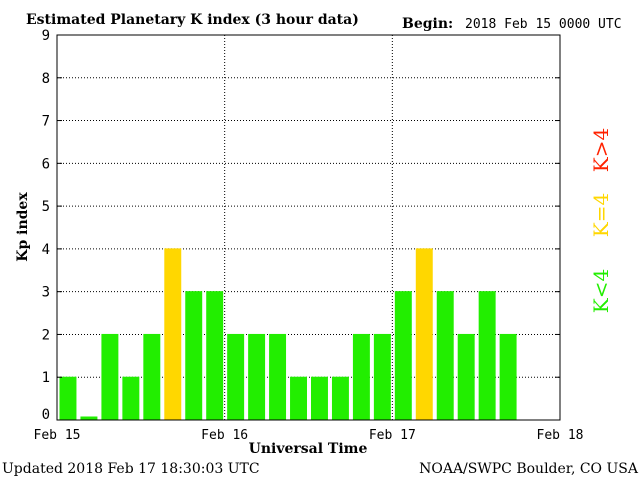  I want to click on x-tick-label: Feb 15, so click(57, 435).